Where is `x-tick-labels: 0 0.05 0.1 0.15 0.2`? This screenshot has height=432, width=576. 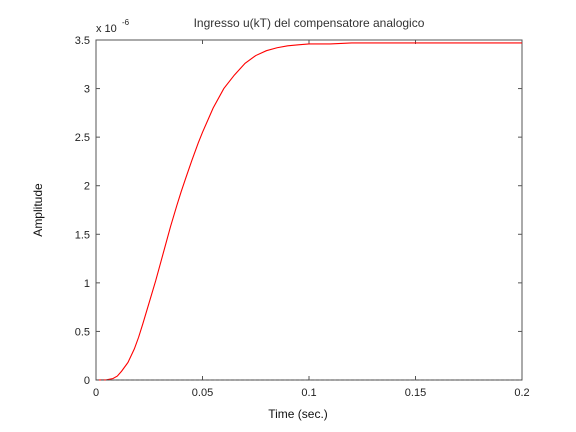
x-tick-labels: 0 0.05 0.1 0.15 0.2 is located at coordinates (311, 393).